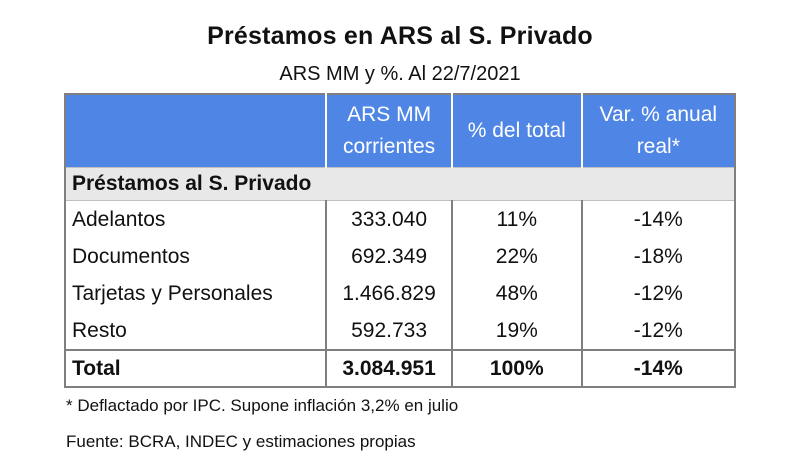 The width and height of the screenshot is (800, 464). Describe the element at coordinates (172, 293) in the screenshot. I see `row-label: Tarjetas y Personales` at that location.